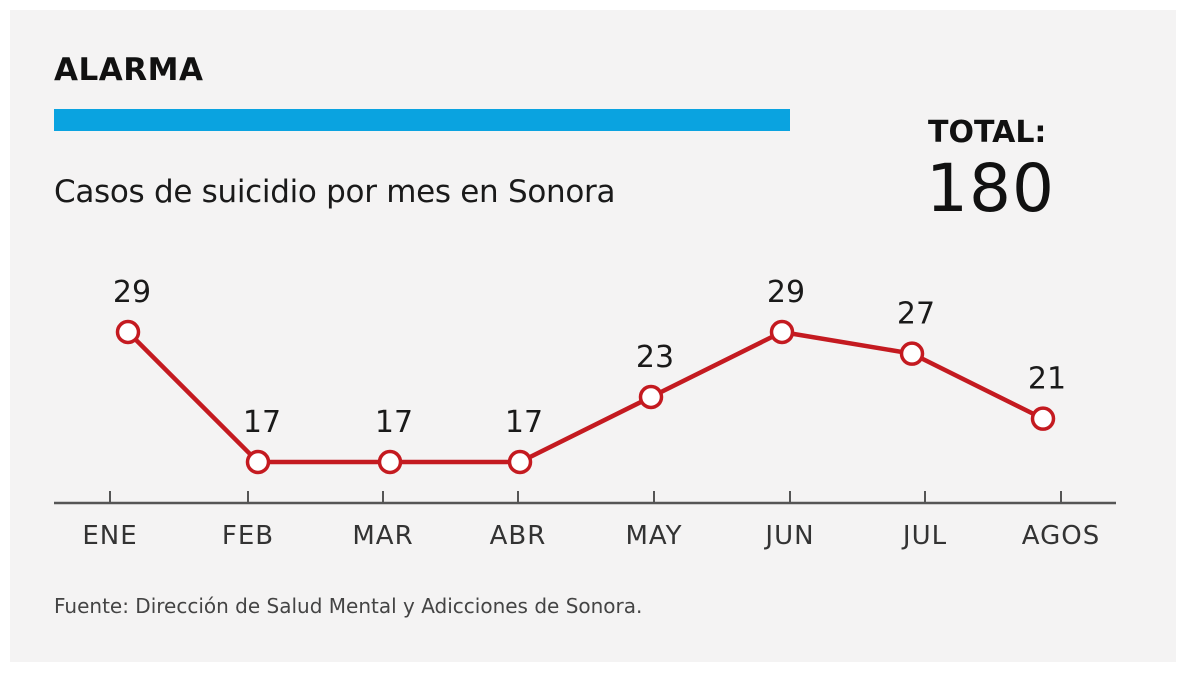  Describe the element at coordinates (129, 70) in the screenshot. I see `kicker-title: ALARMA` at that location.